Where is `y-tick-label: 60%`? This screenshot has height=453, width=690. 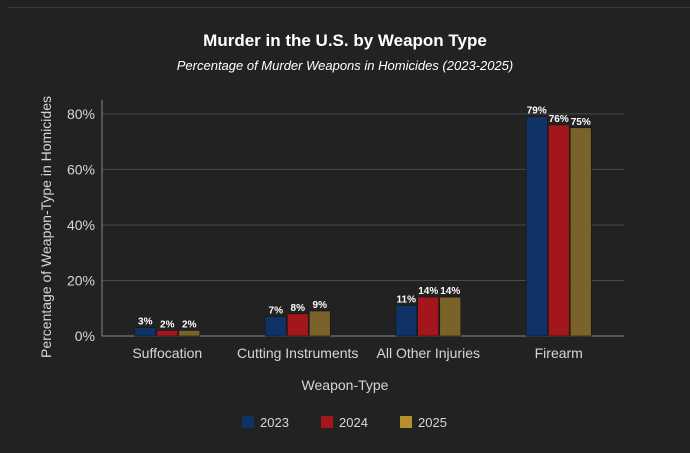 y-tick-label: 60% is located at coordinates (81, 169).